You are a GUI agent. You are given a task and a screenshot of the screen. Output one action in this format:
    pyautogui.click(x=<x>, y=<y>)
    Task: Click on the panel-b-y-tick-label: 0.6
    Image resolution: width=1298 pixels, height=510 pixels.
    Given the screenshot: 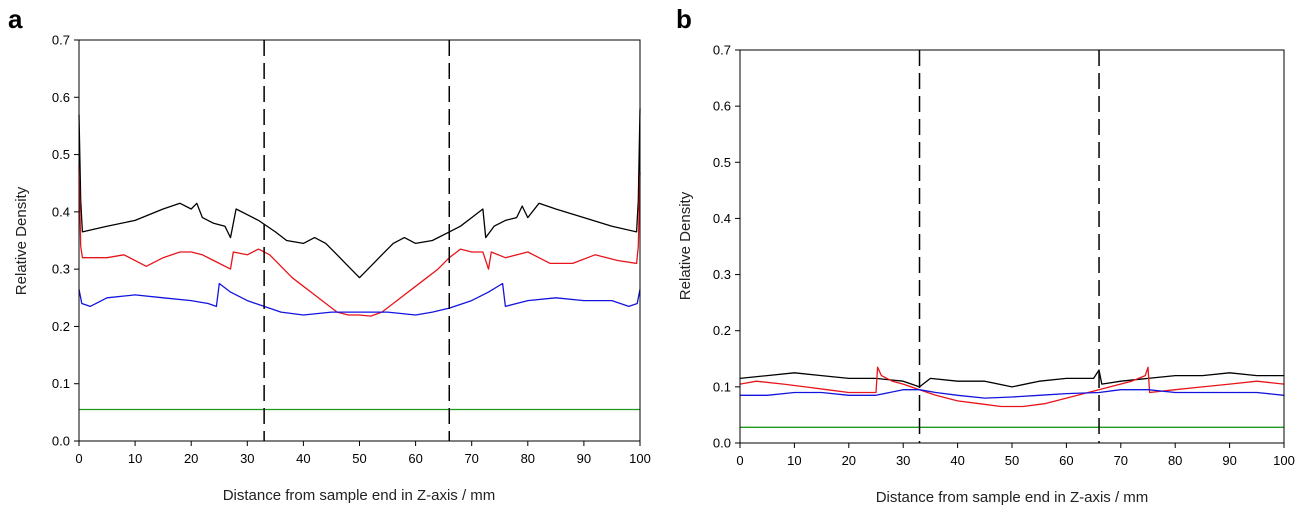 What is the action you would take?
    pyautogui.click(x=722, y=106)
    